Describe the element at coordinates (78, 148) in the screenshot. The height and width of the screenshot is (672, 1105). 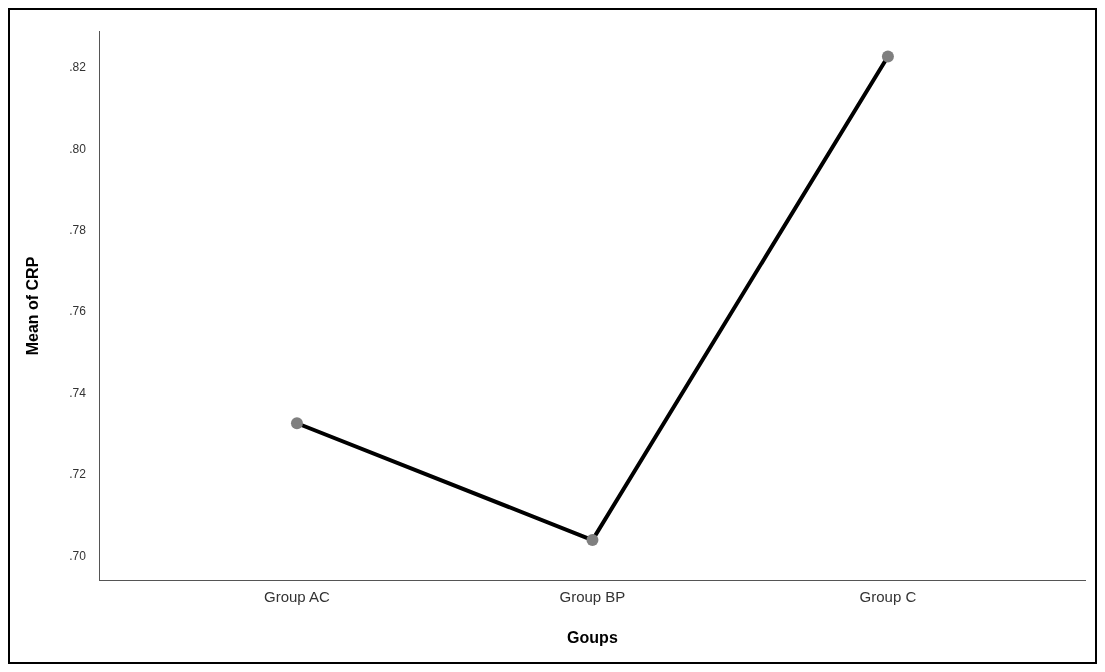
I see `y-tick-label: .80` at that location.